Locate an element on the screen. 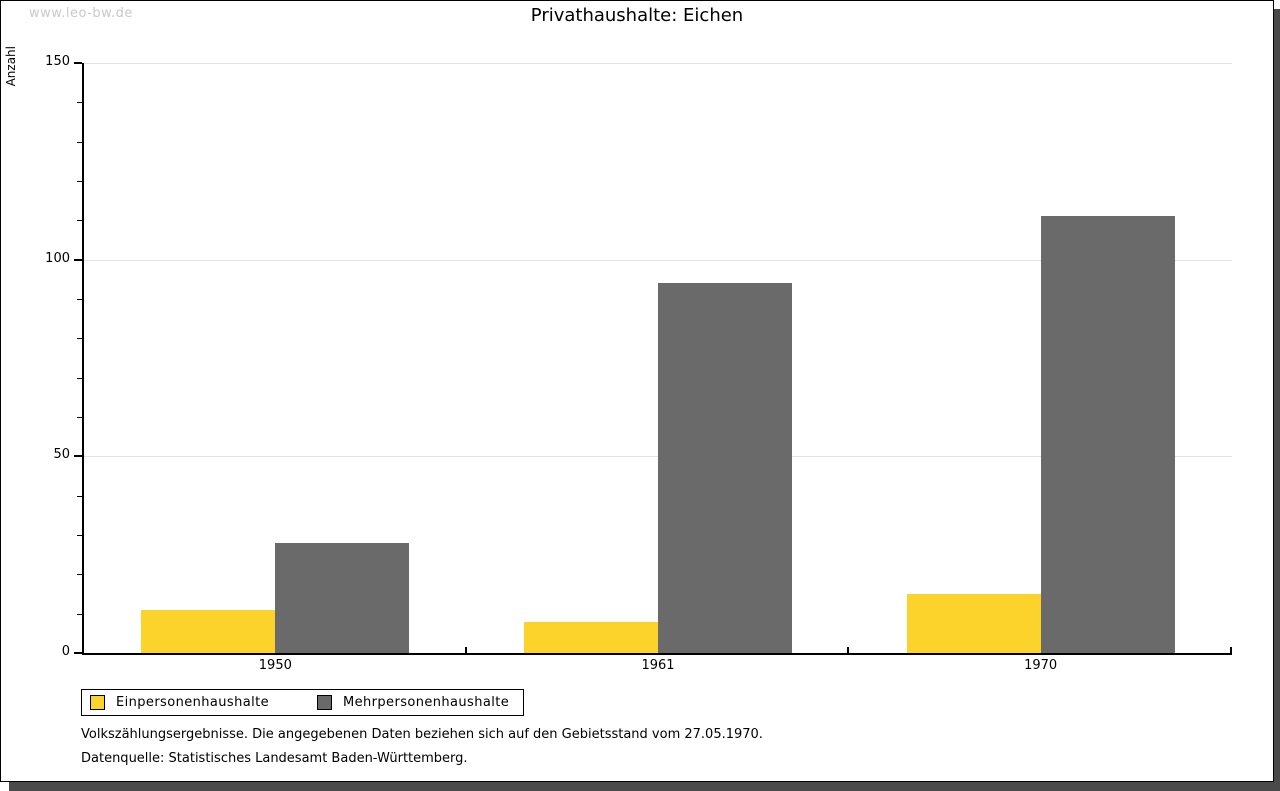 This screenshot has width=1280, height=791. watermark-leo-bw: www.leo-bw.de is located at coordinates (81, 13).